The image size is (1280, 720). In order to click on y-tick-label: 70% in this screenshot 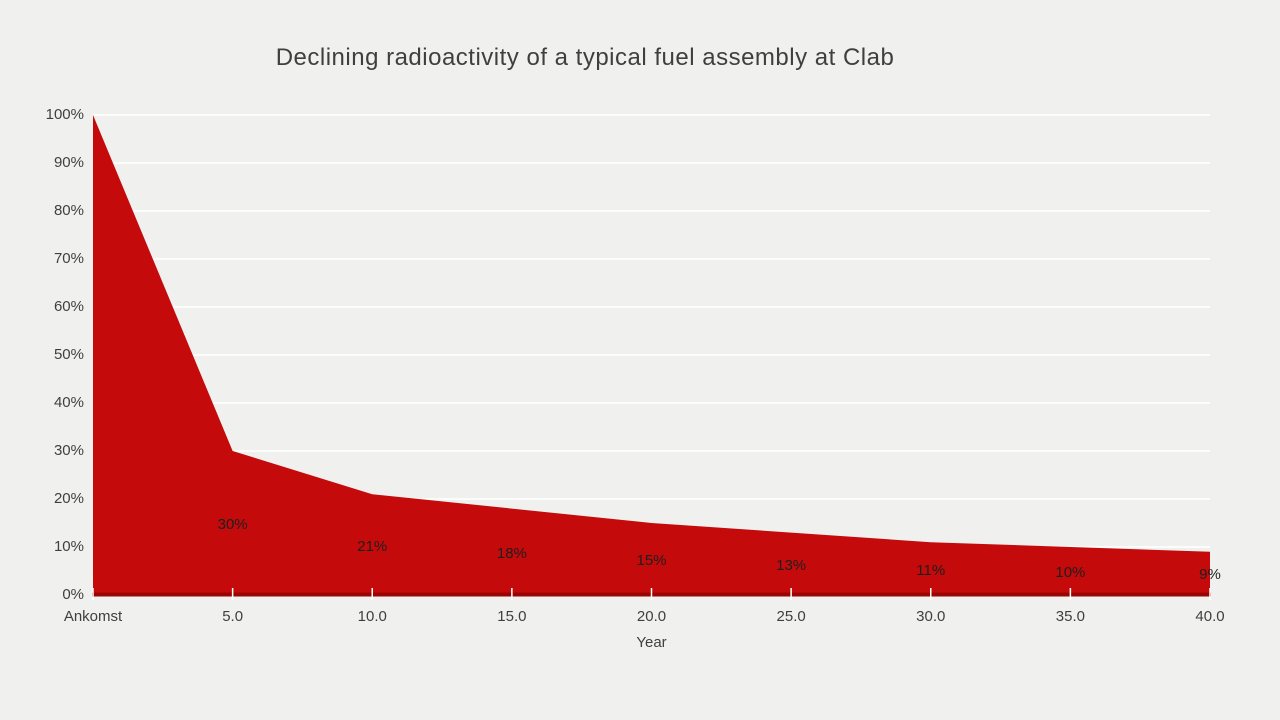, I will do `click(68, 258)`.